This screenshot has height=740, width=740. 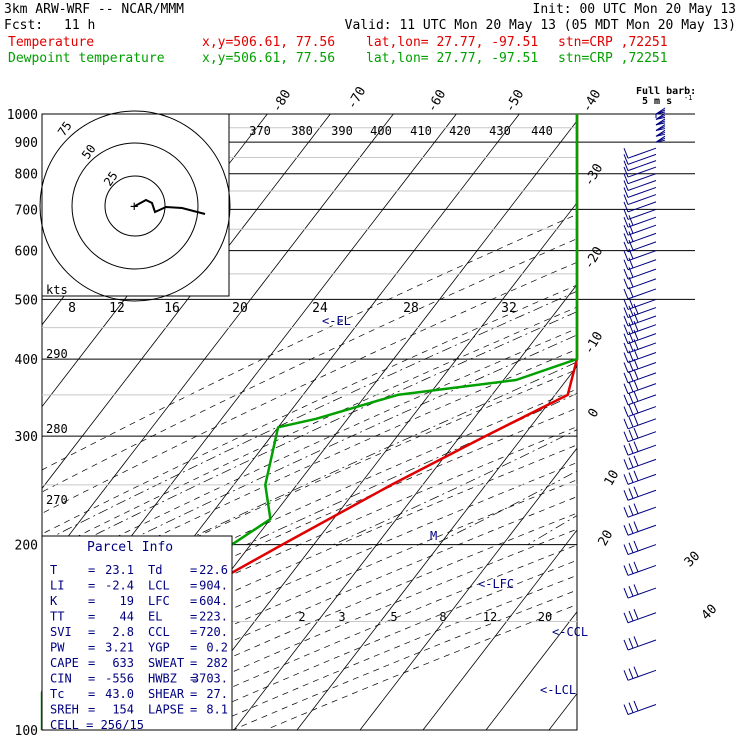 I want to click on isotherm-label: -60, so click(x=437, y=101).